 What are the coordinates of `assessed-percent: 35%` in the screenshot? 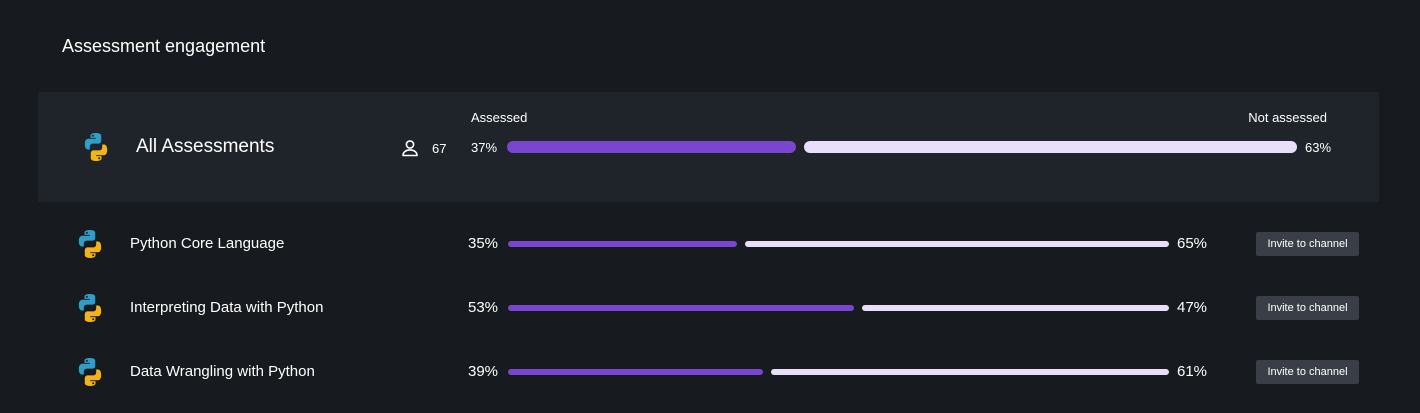 It's located at (483, 243).